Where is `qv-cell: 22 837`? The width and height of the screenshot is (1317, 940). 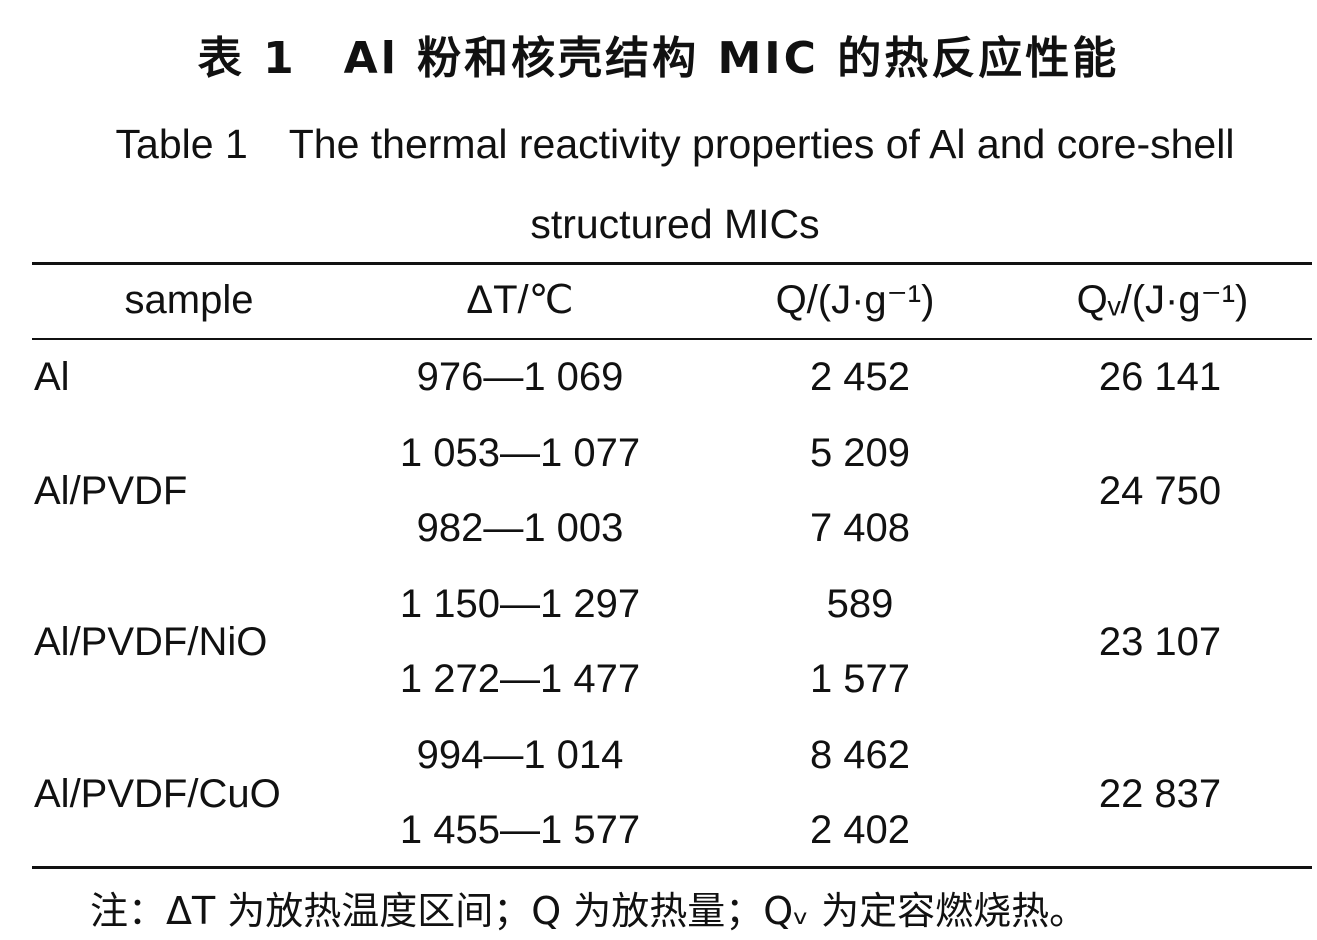
qv-cell: 22 837 is located at coordinates (1160, 794).